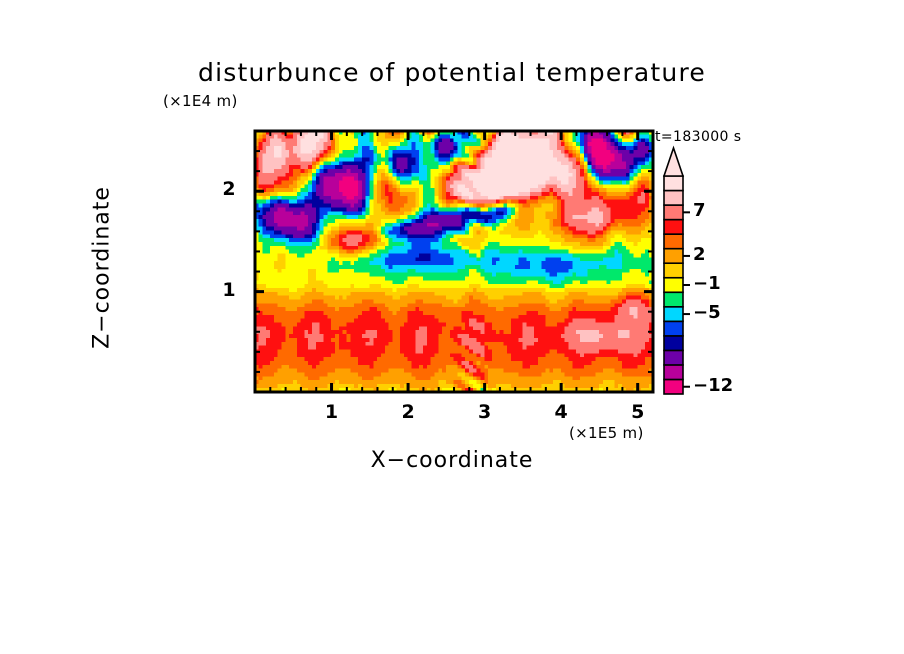 This screenshot has height=654, width=904. I want to click on x-axis-title: X−coordinate, so click(452, 460).